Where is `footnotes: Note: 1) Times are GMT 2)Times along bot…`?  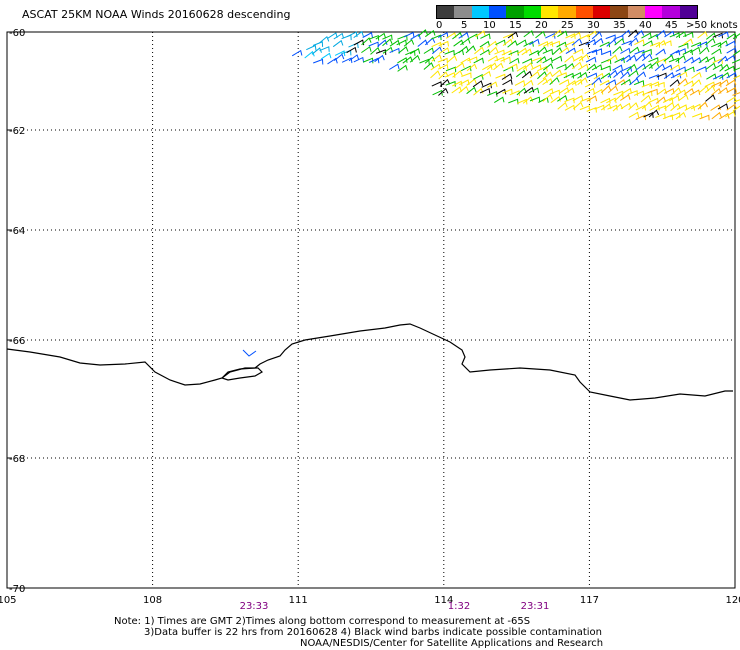 footnotes: Note: 1) Times are GMT 2)Times along bot… is located at coordinates (358, 632).